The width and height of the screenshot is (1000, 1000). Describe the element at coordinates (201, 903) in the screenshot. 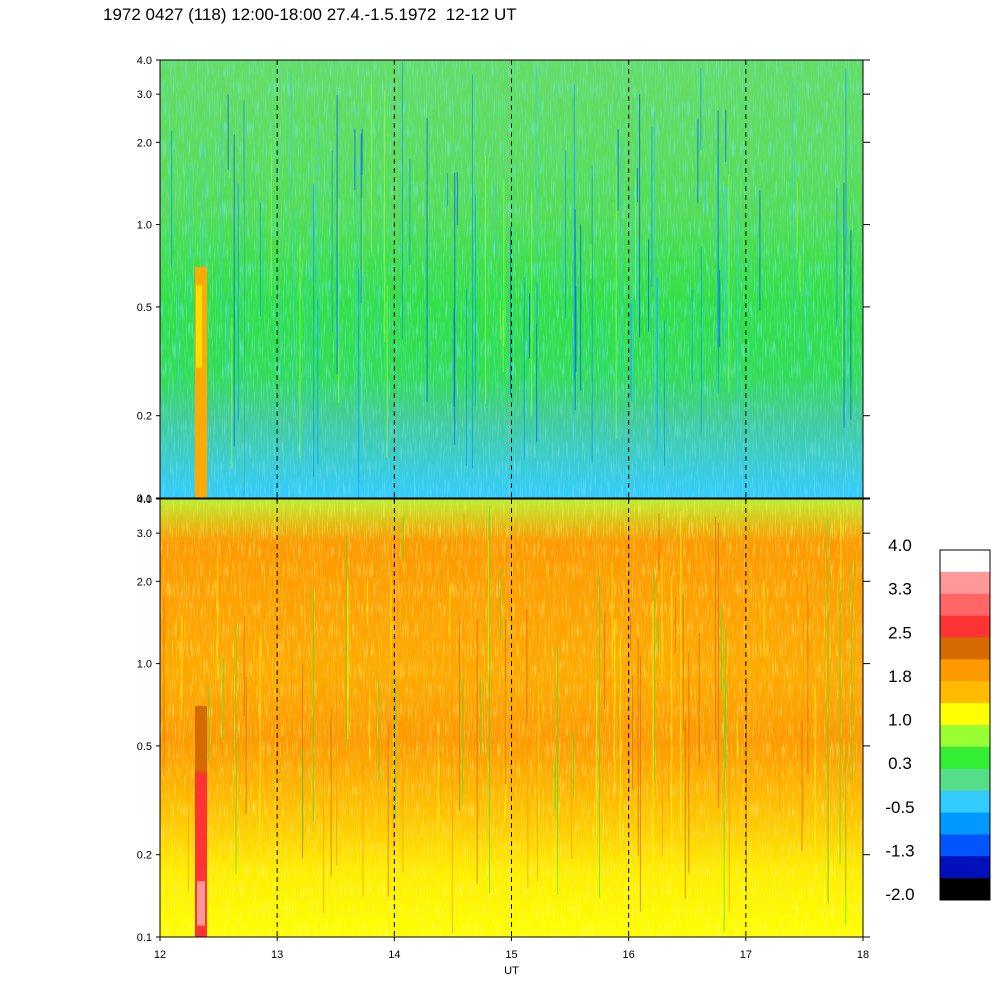

I see `burst-feature-bottom-lower` at that location.